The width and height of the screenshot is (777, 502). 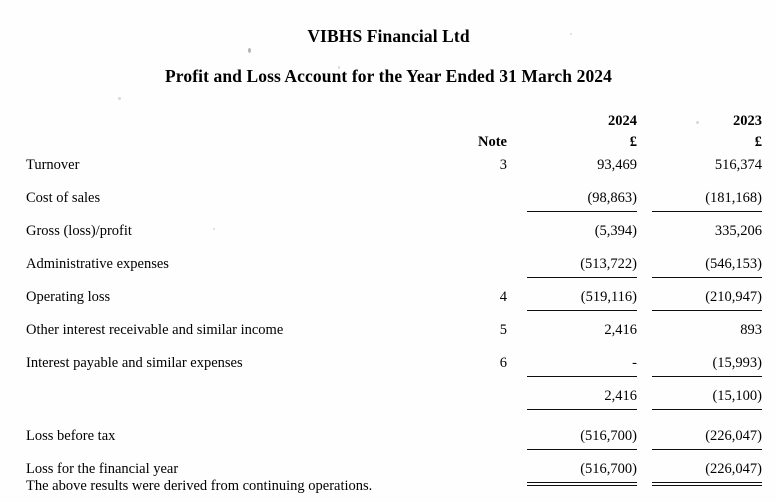 What do you see at coordinates (388, 405) in the screenshot?
I see `table-row: 2,416 (15,100)` at bounding box center [388, 405].